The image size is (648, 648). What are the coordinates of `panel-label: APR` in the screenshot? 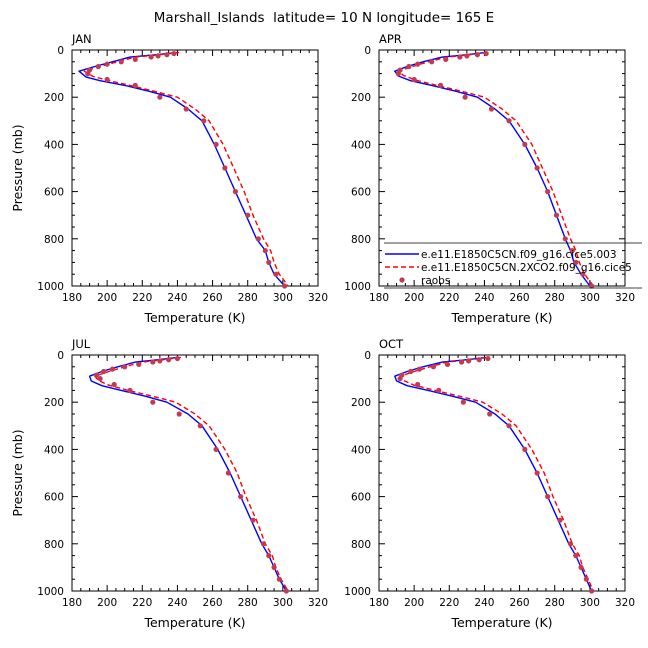 It's located at (390, 39).